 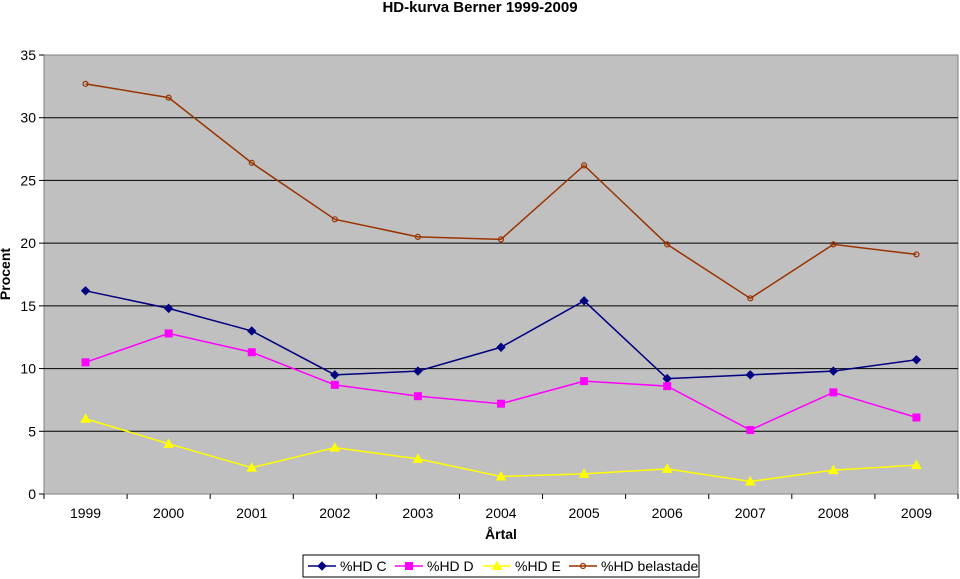 I want to click on y-tick-label: 20, so click(x=28, y=243).